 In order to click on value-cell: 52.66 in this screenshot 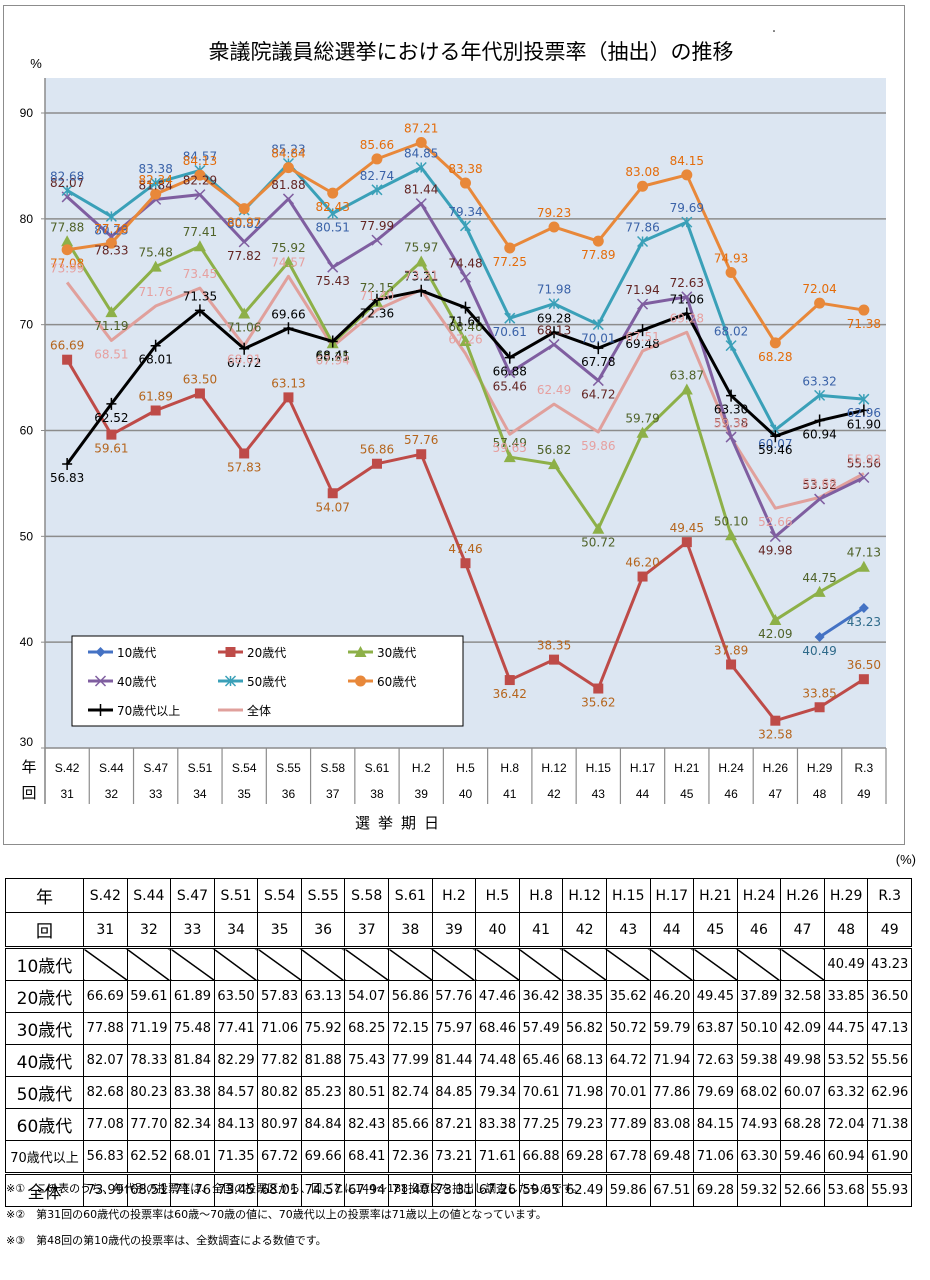, I will do `click(802, 1189)`.